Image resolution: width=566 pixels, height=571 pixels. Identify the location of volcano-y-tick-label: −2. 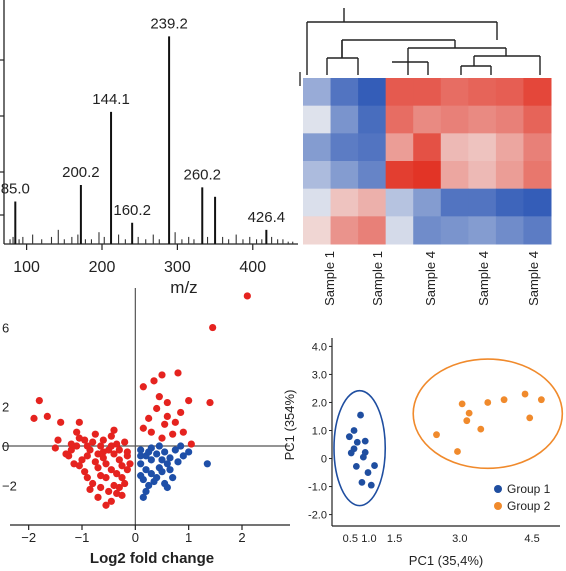
(9, 486).